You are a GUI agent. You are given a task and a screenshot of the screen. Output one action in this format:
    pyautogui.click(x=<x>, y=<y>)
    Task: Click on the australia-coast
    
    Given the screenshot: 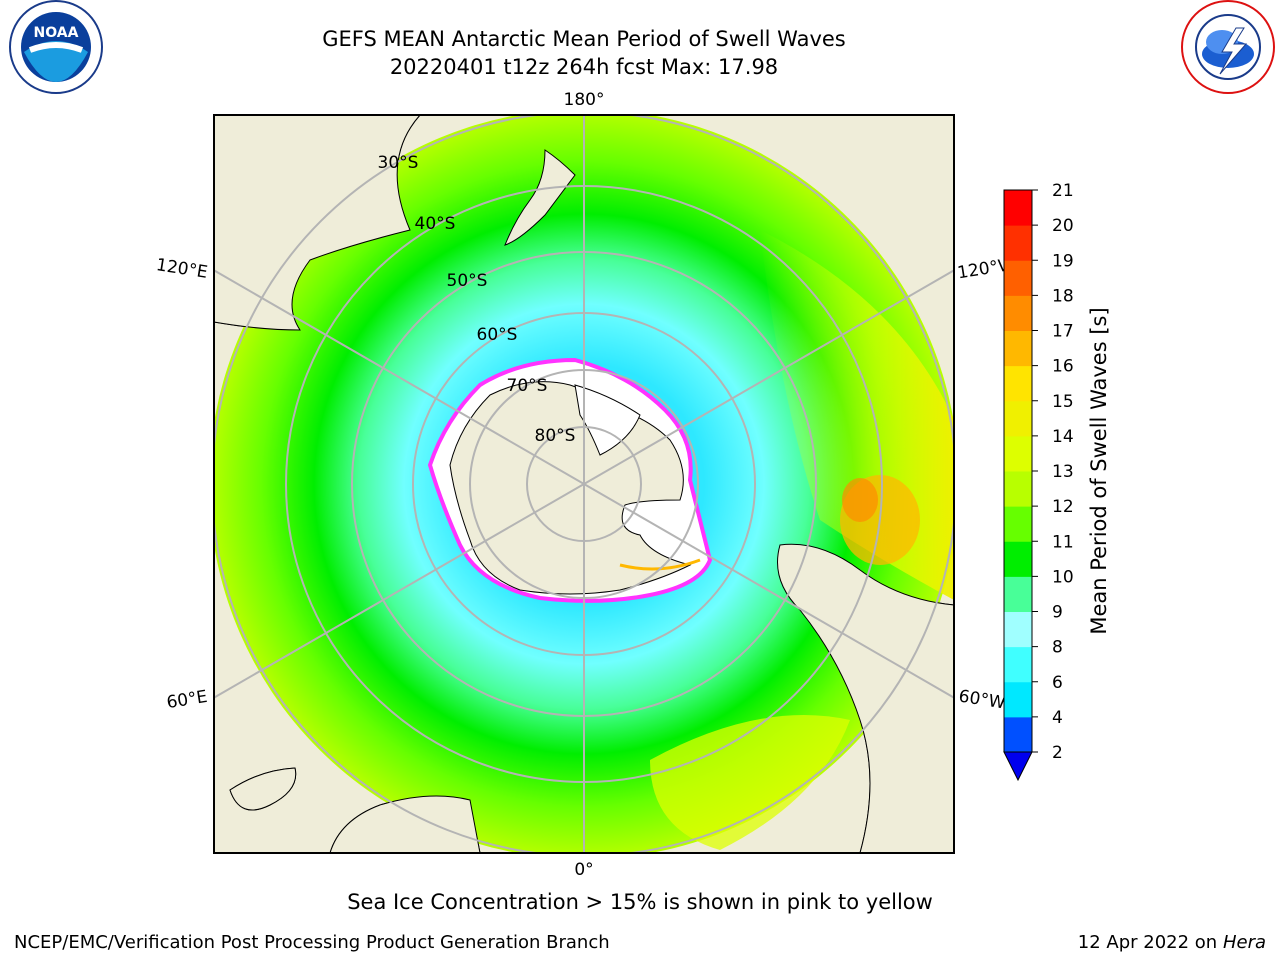 What is the action you would take?
    pyautogui.click(x=317, y=223)
    